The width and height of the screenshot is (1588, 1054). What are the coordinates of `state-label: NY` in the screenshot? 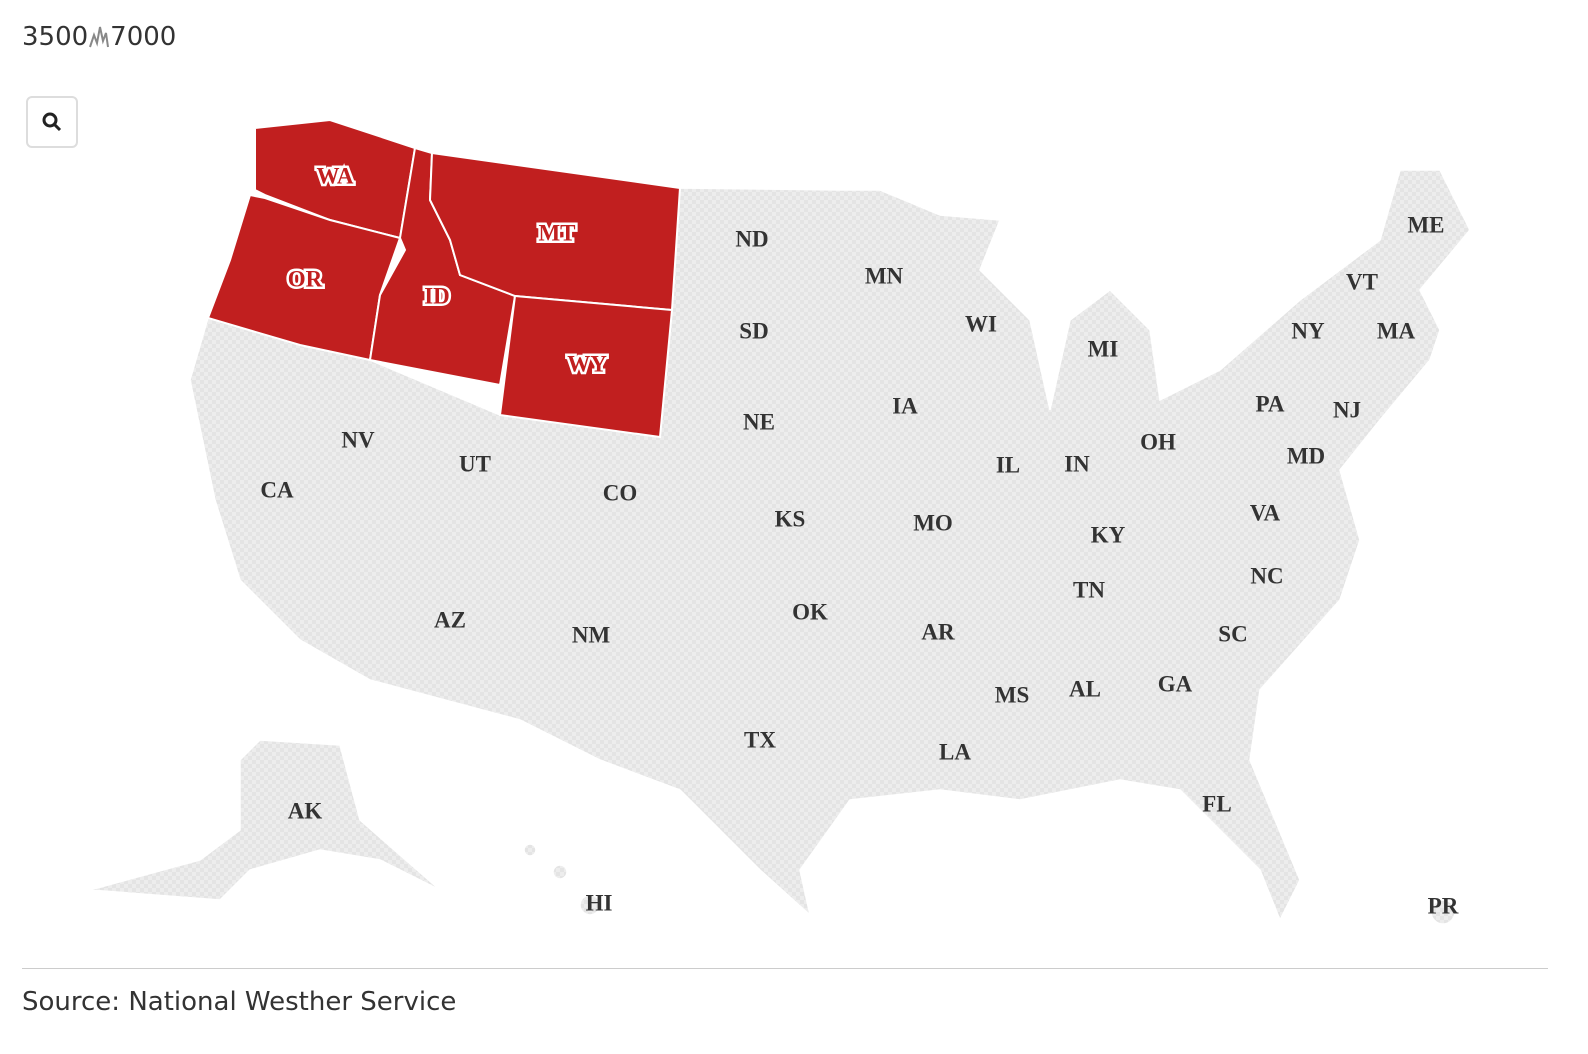 It's located at (1308, 330).